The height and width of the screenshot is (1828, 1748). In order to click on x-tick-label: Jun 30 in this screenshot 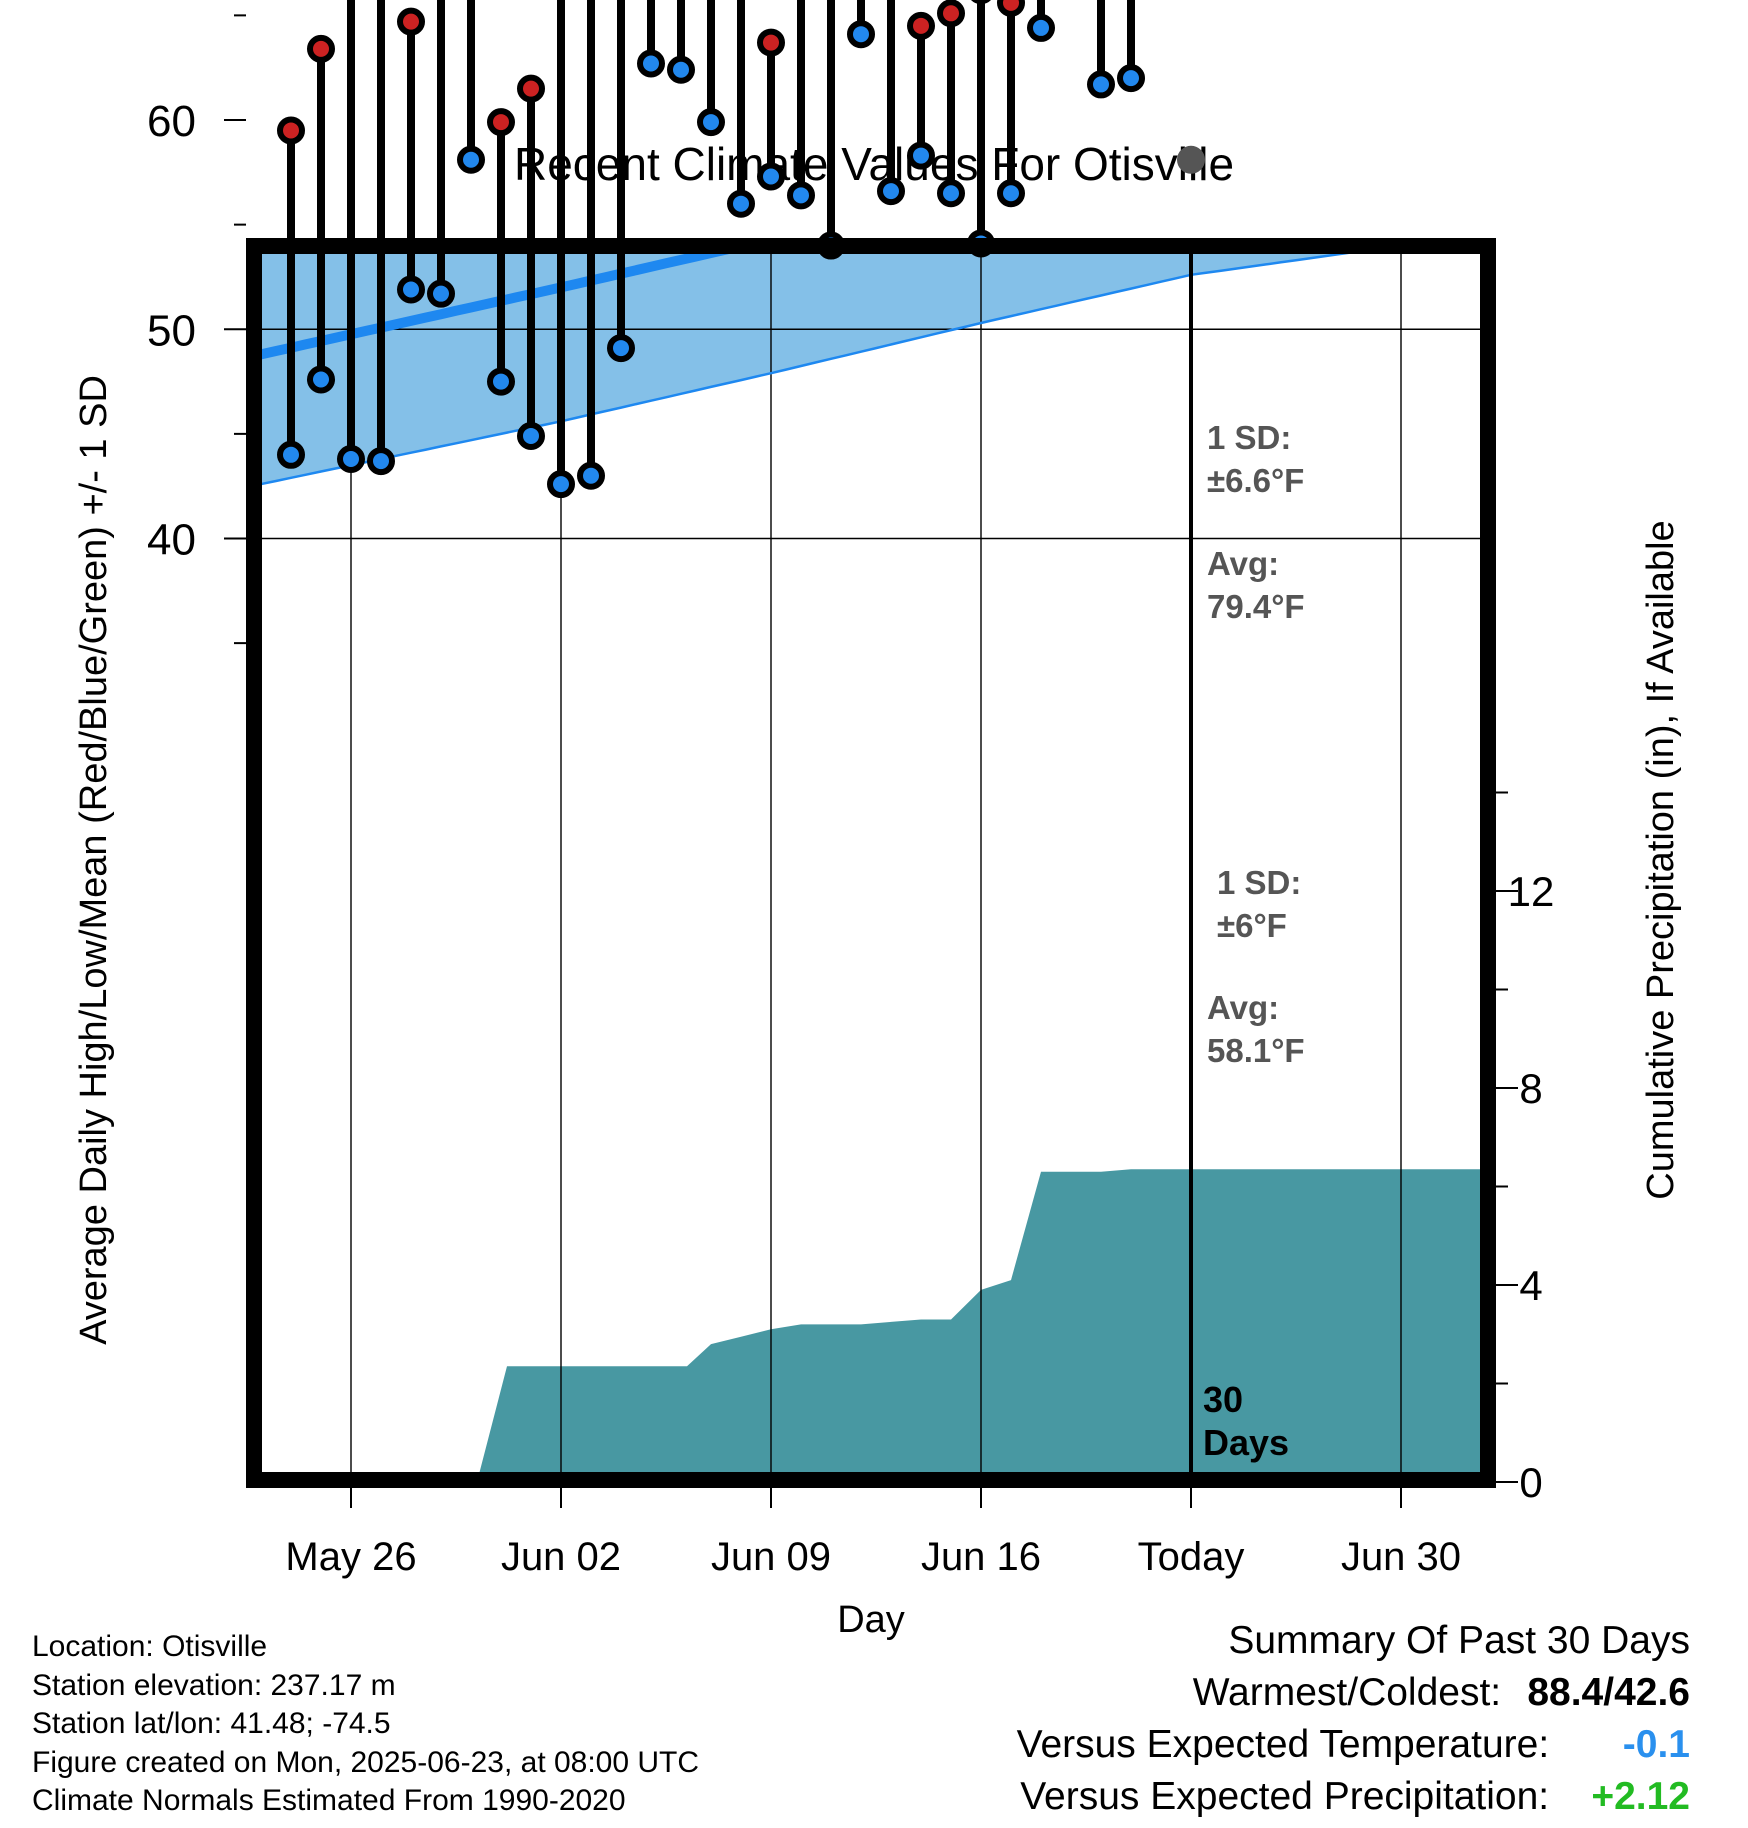, I will do `click(1401, 1557)`.